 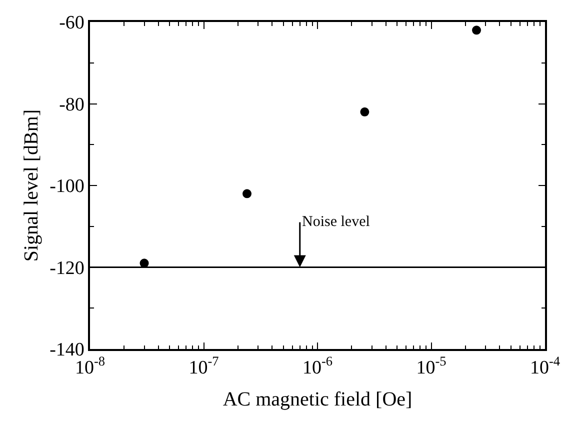 What do you see at coordinates (67, 268) in the screenshot?
I see `y-tick-label: -120` at bounding box center [67, 268].